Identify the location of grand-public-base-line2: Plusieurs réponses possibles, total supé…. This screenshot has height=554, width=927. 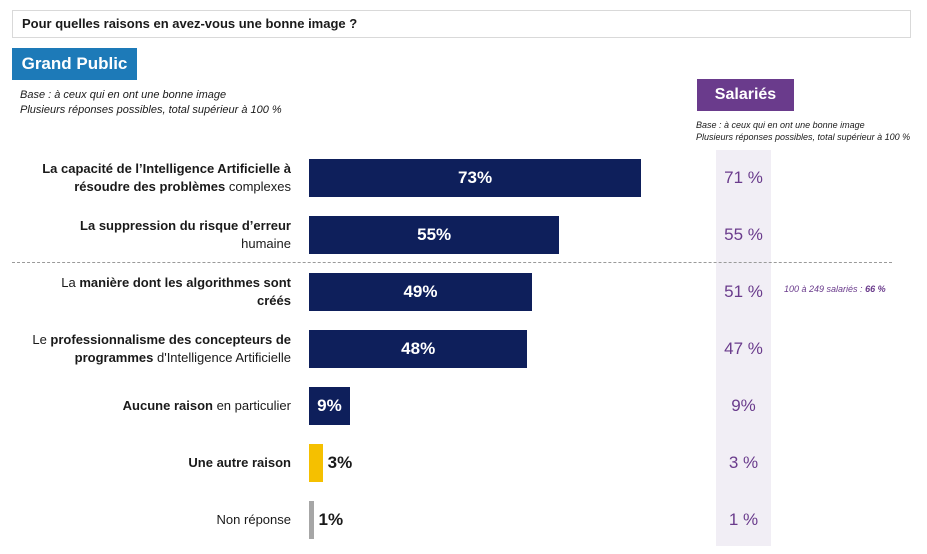
(151, 110).